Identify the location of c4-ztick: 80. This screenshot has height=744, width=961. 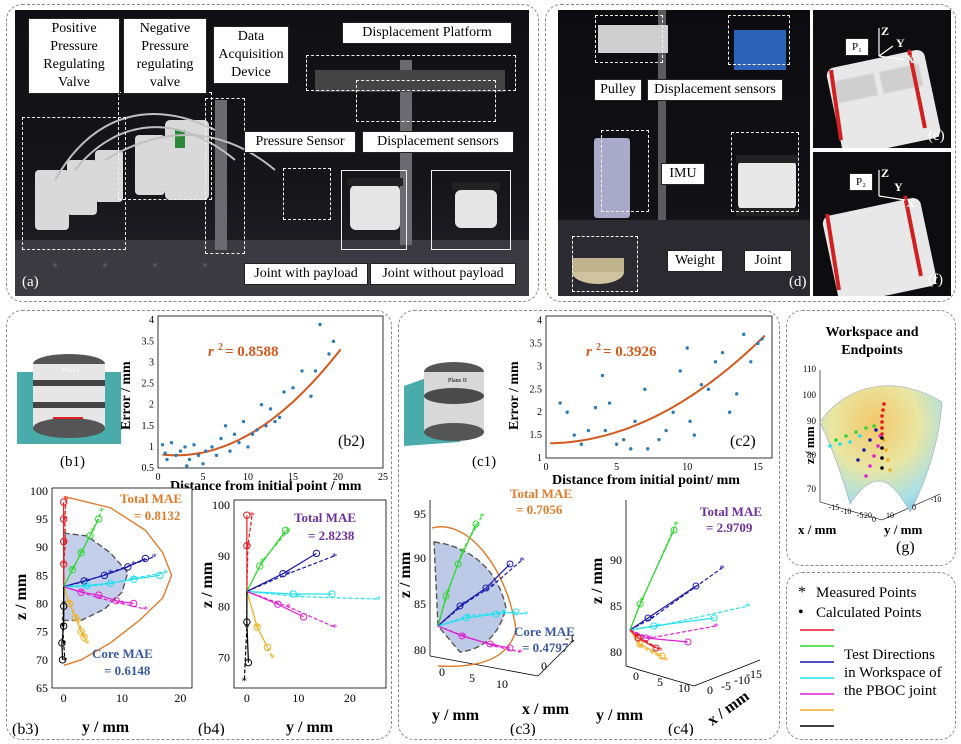
(616, 652).